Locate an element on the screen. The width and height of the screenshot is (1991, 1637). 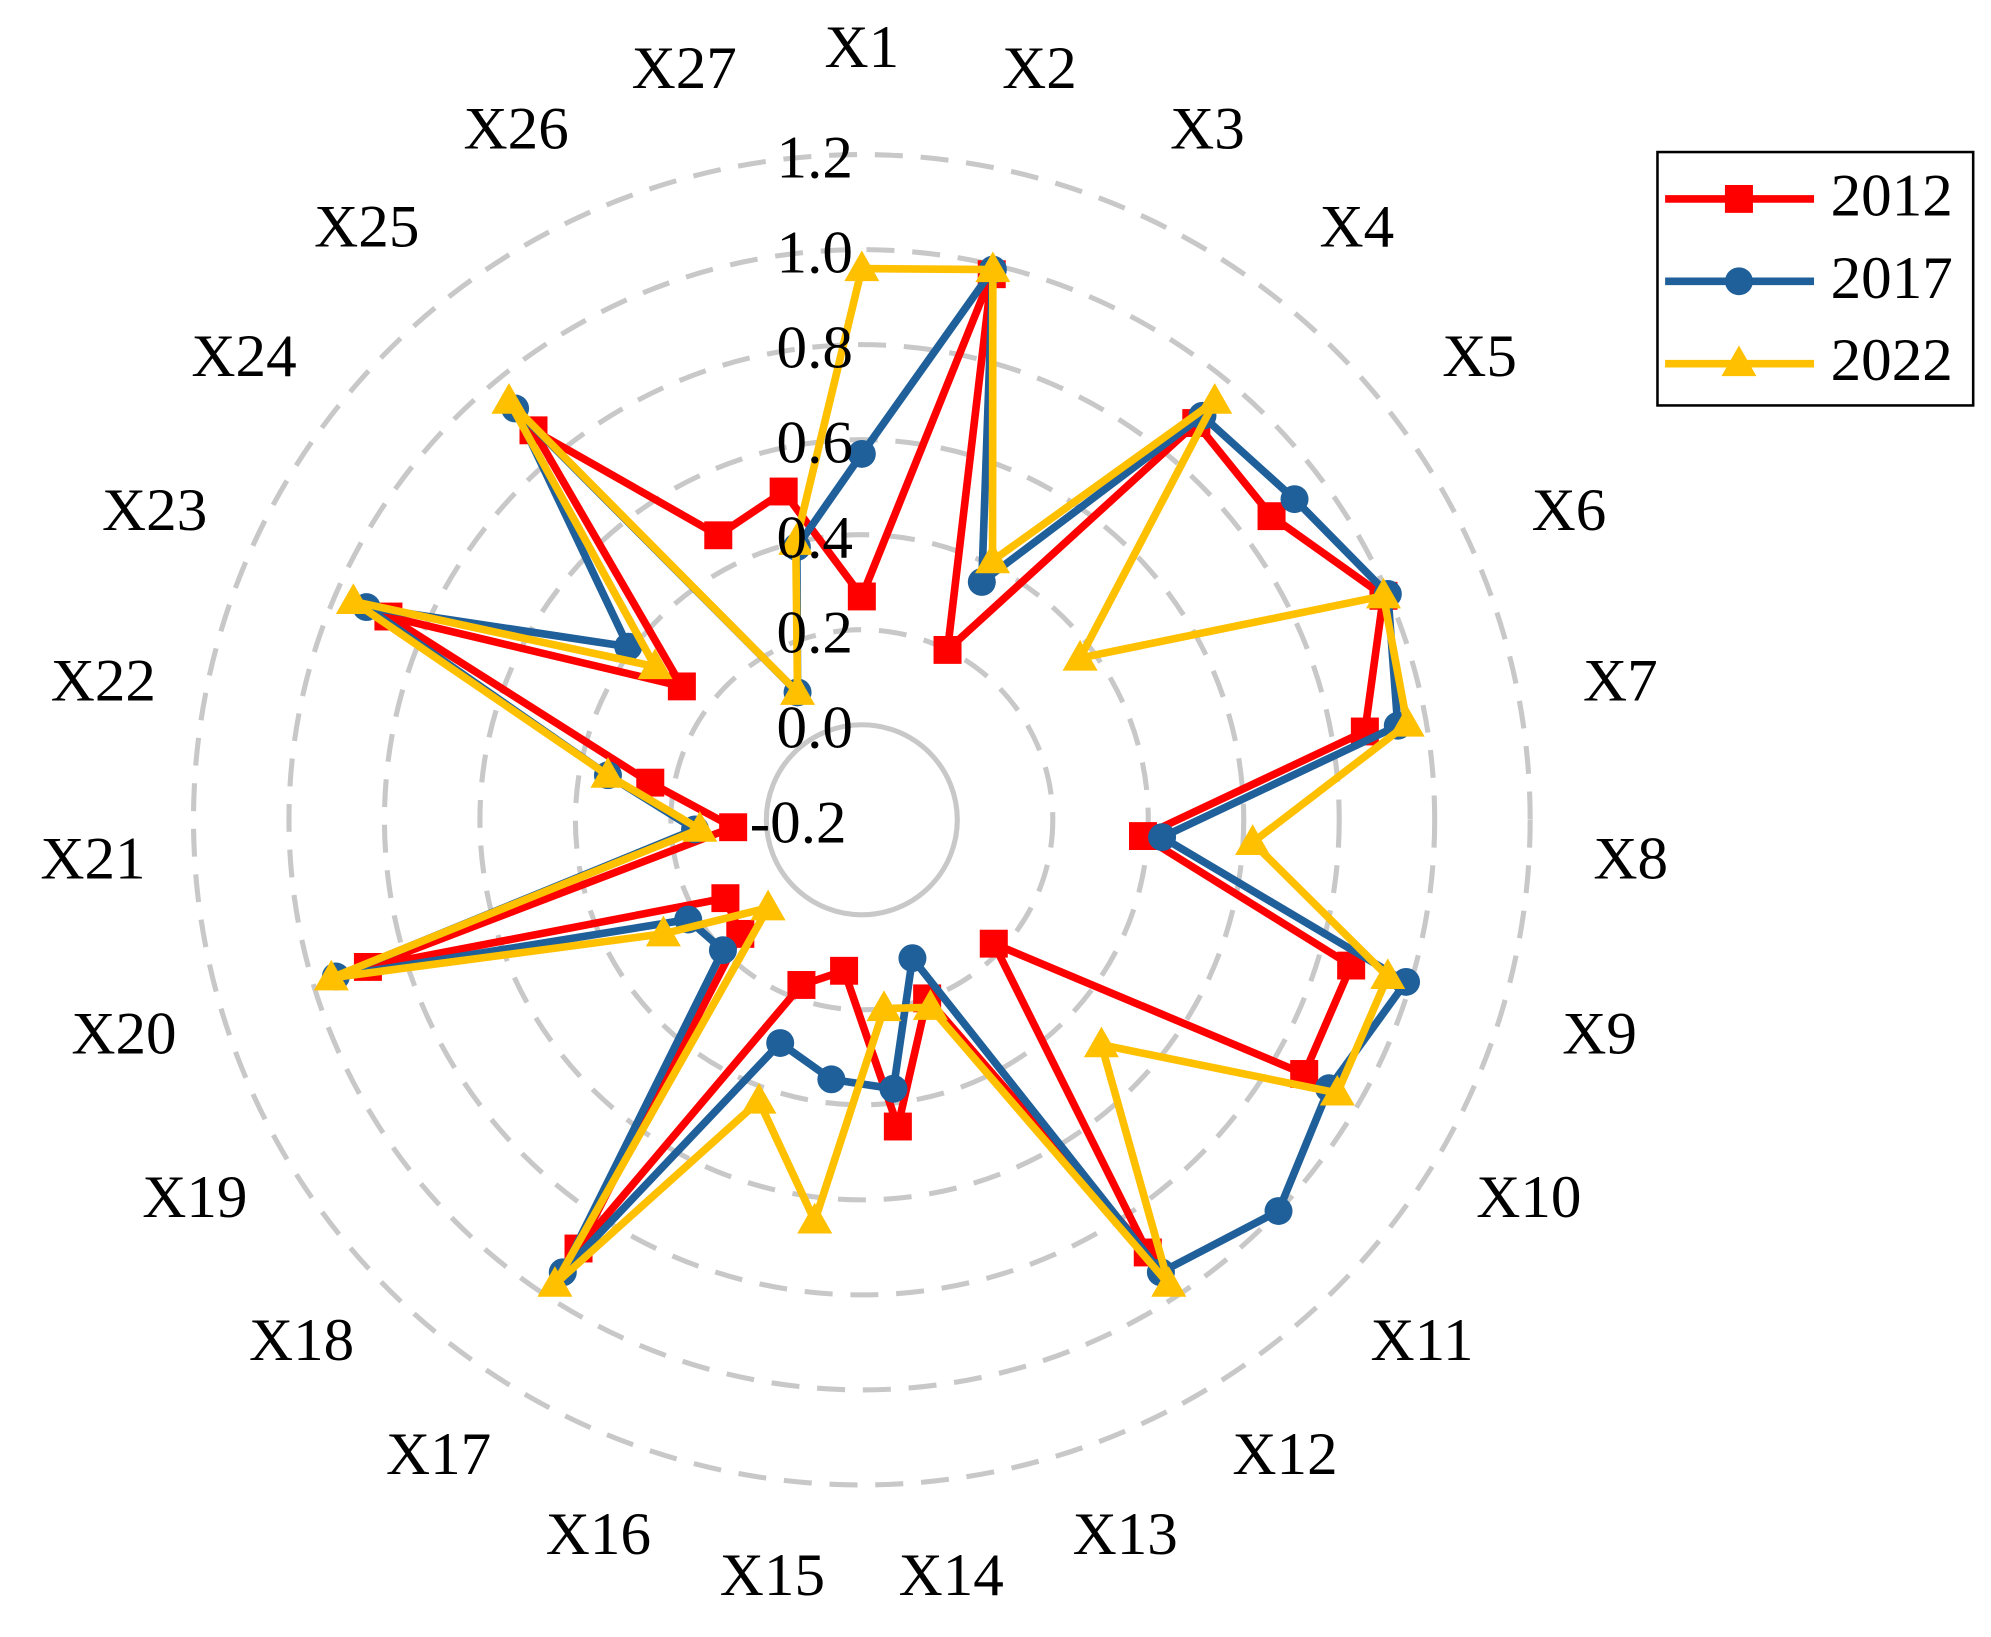
category-label: X3 is located at coordinates (1207, 129).